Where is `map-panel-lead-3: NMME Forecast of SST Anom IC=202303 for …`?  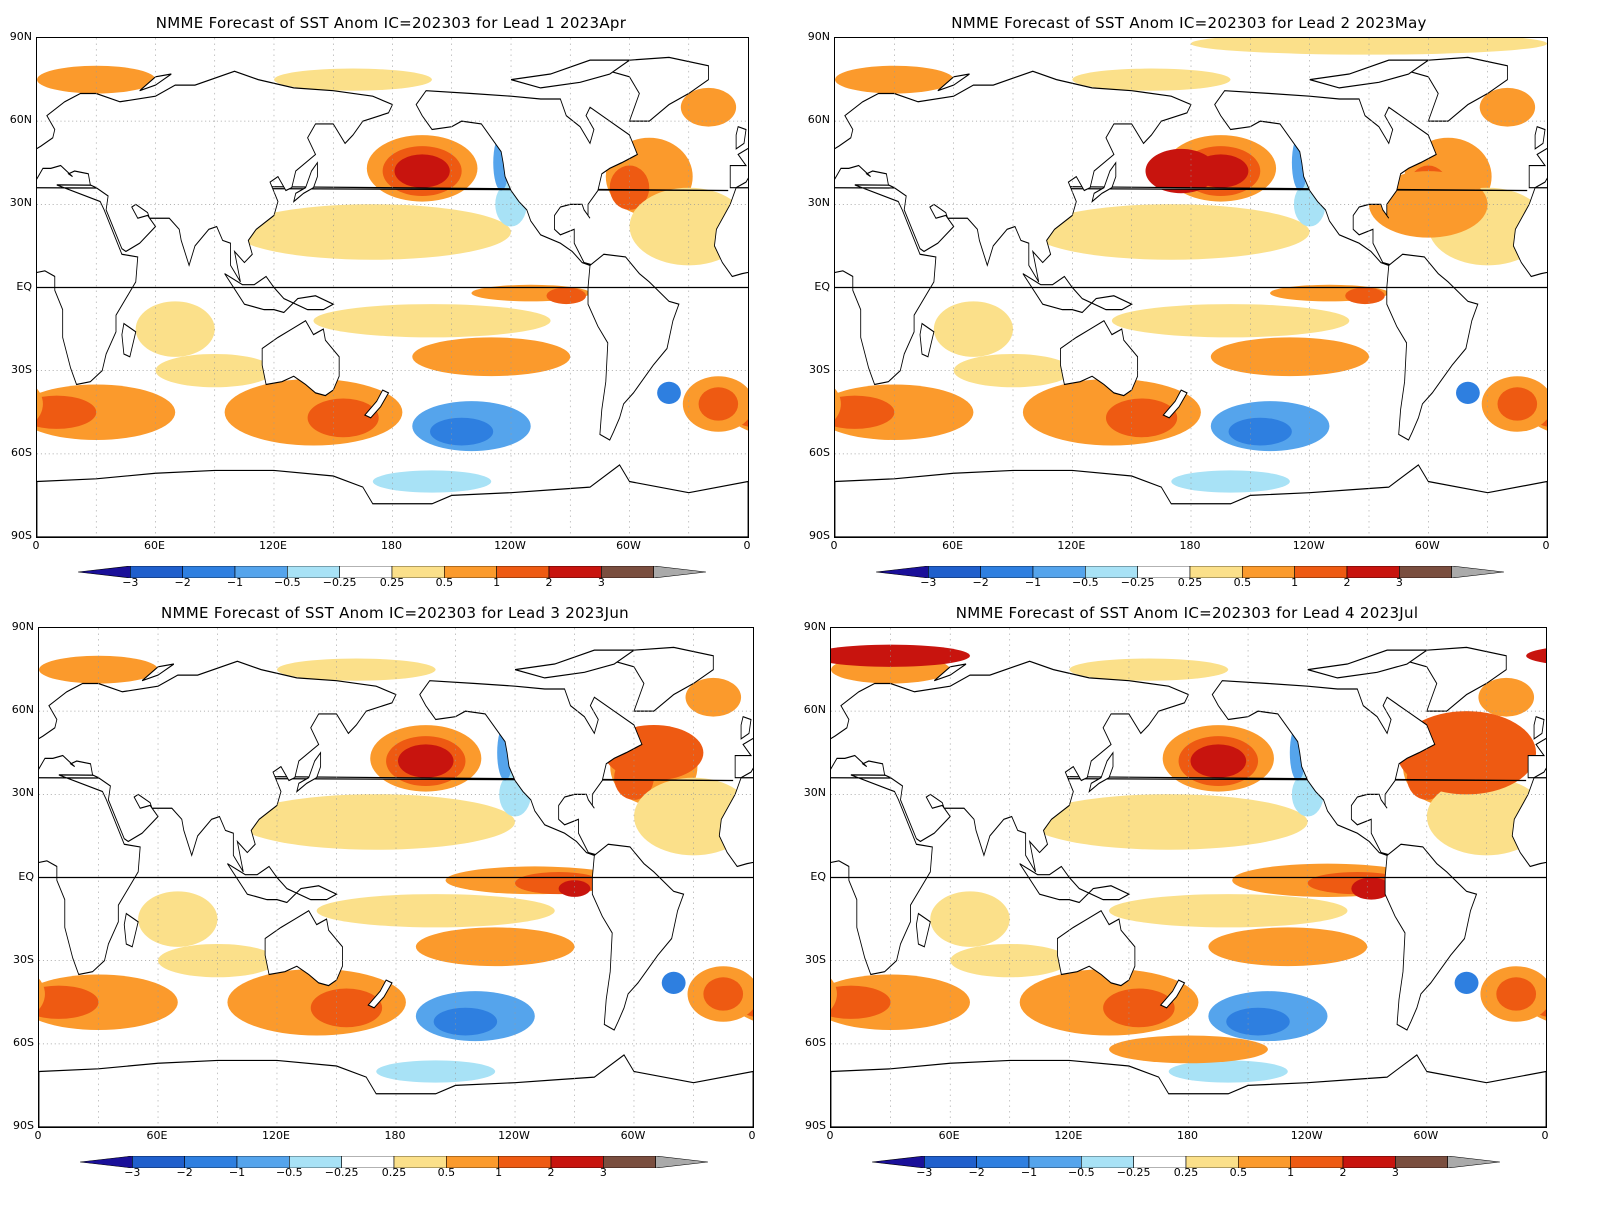 map-panel-lead-3: NMME Forecast of SST Anom IC=202303 for … is located at coordinates (395, 613).